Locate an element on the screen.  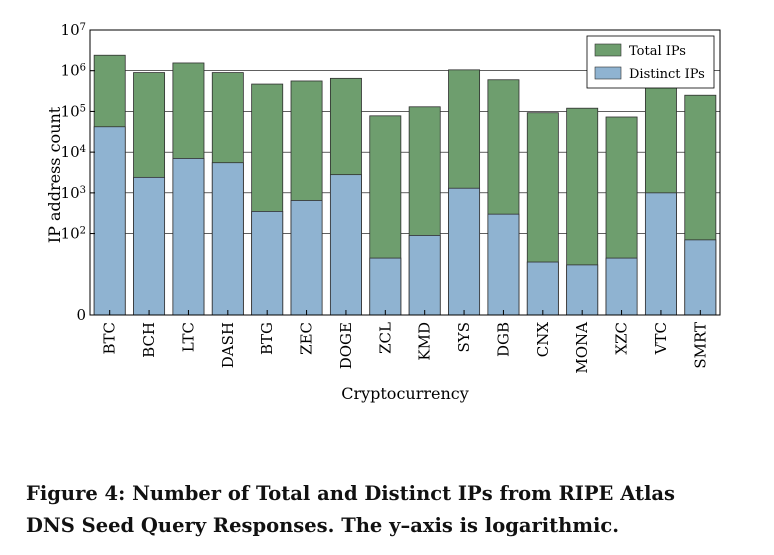
x-tick-label: DGB is located at coordinates (503, 339).